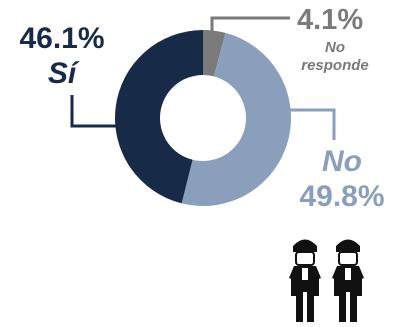  I want to click on leader-line-no, so click(312, 124).